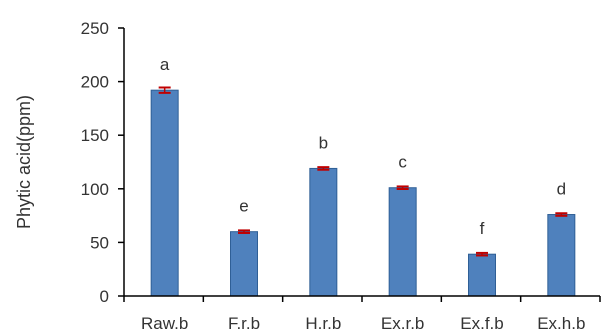 This screenshot has width=605, height=334. What do you see at coordinates (95, 135) in the screenshot?
I see `y-tick-label: 150` at bounding box center [95, 135].